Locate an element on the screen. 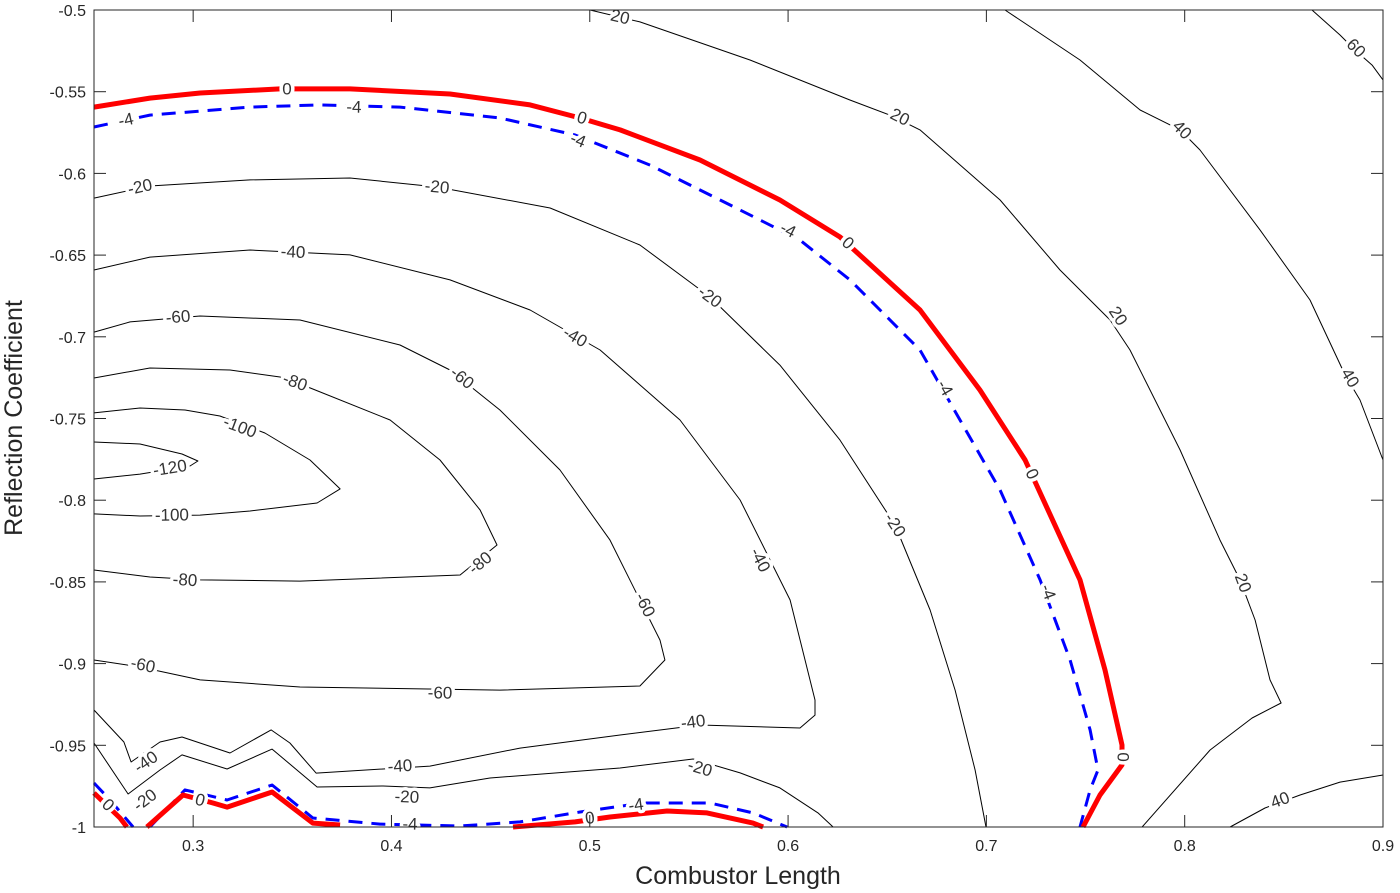 The height and width of the screenshot is (893, 1400). y-tick-label: -1 is located at coordinates (79, 828).